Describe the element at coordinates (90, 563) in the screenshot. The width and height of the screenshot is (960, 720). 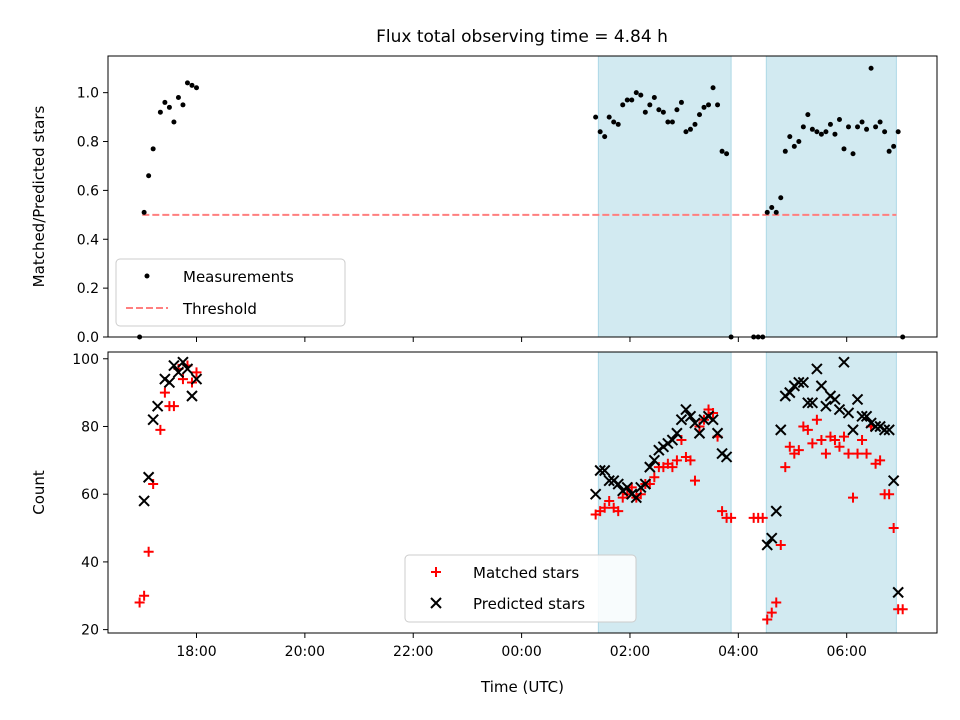
I see `y-tick-label: 40` at that location.